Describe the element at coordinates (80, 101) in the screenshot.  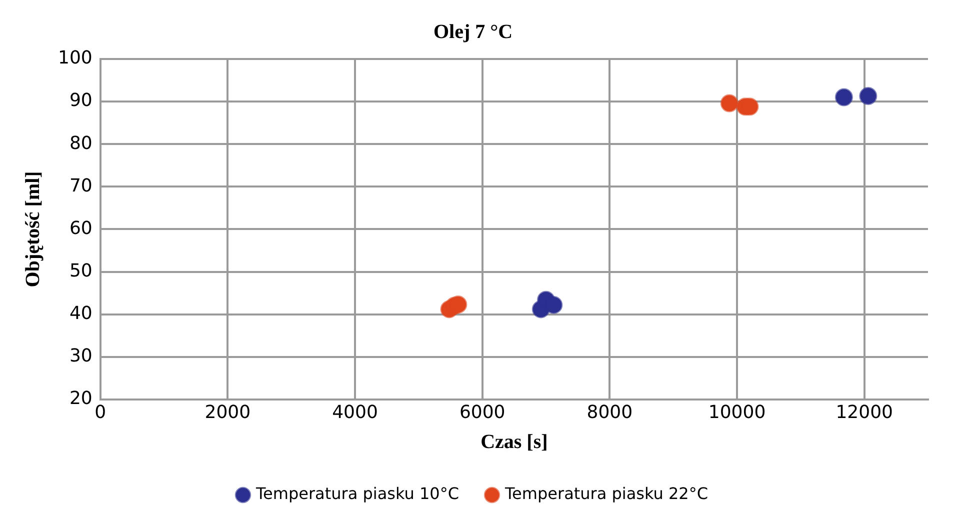
I see `y-tick-label: 90` at that location.